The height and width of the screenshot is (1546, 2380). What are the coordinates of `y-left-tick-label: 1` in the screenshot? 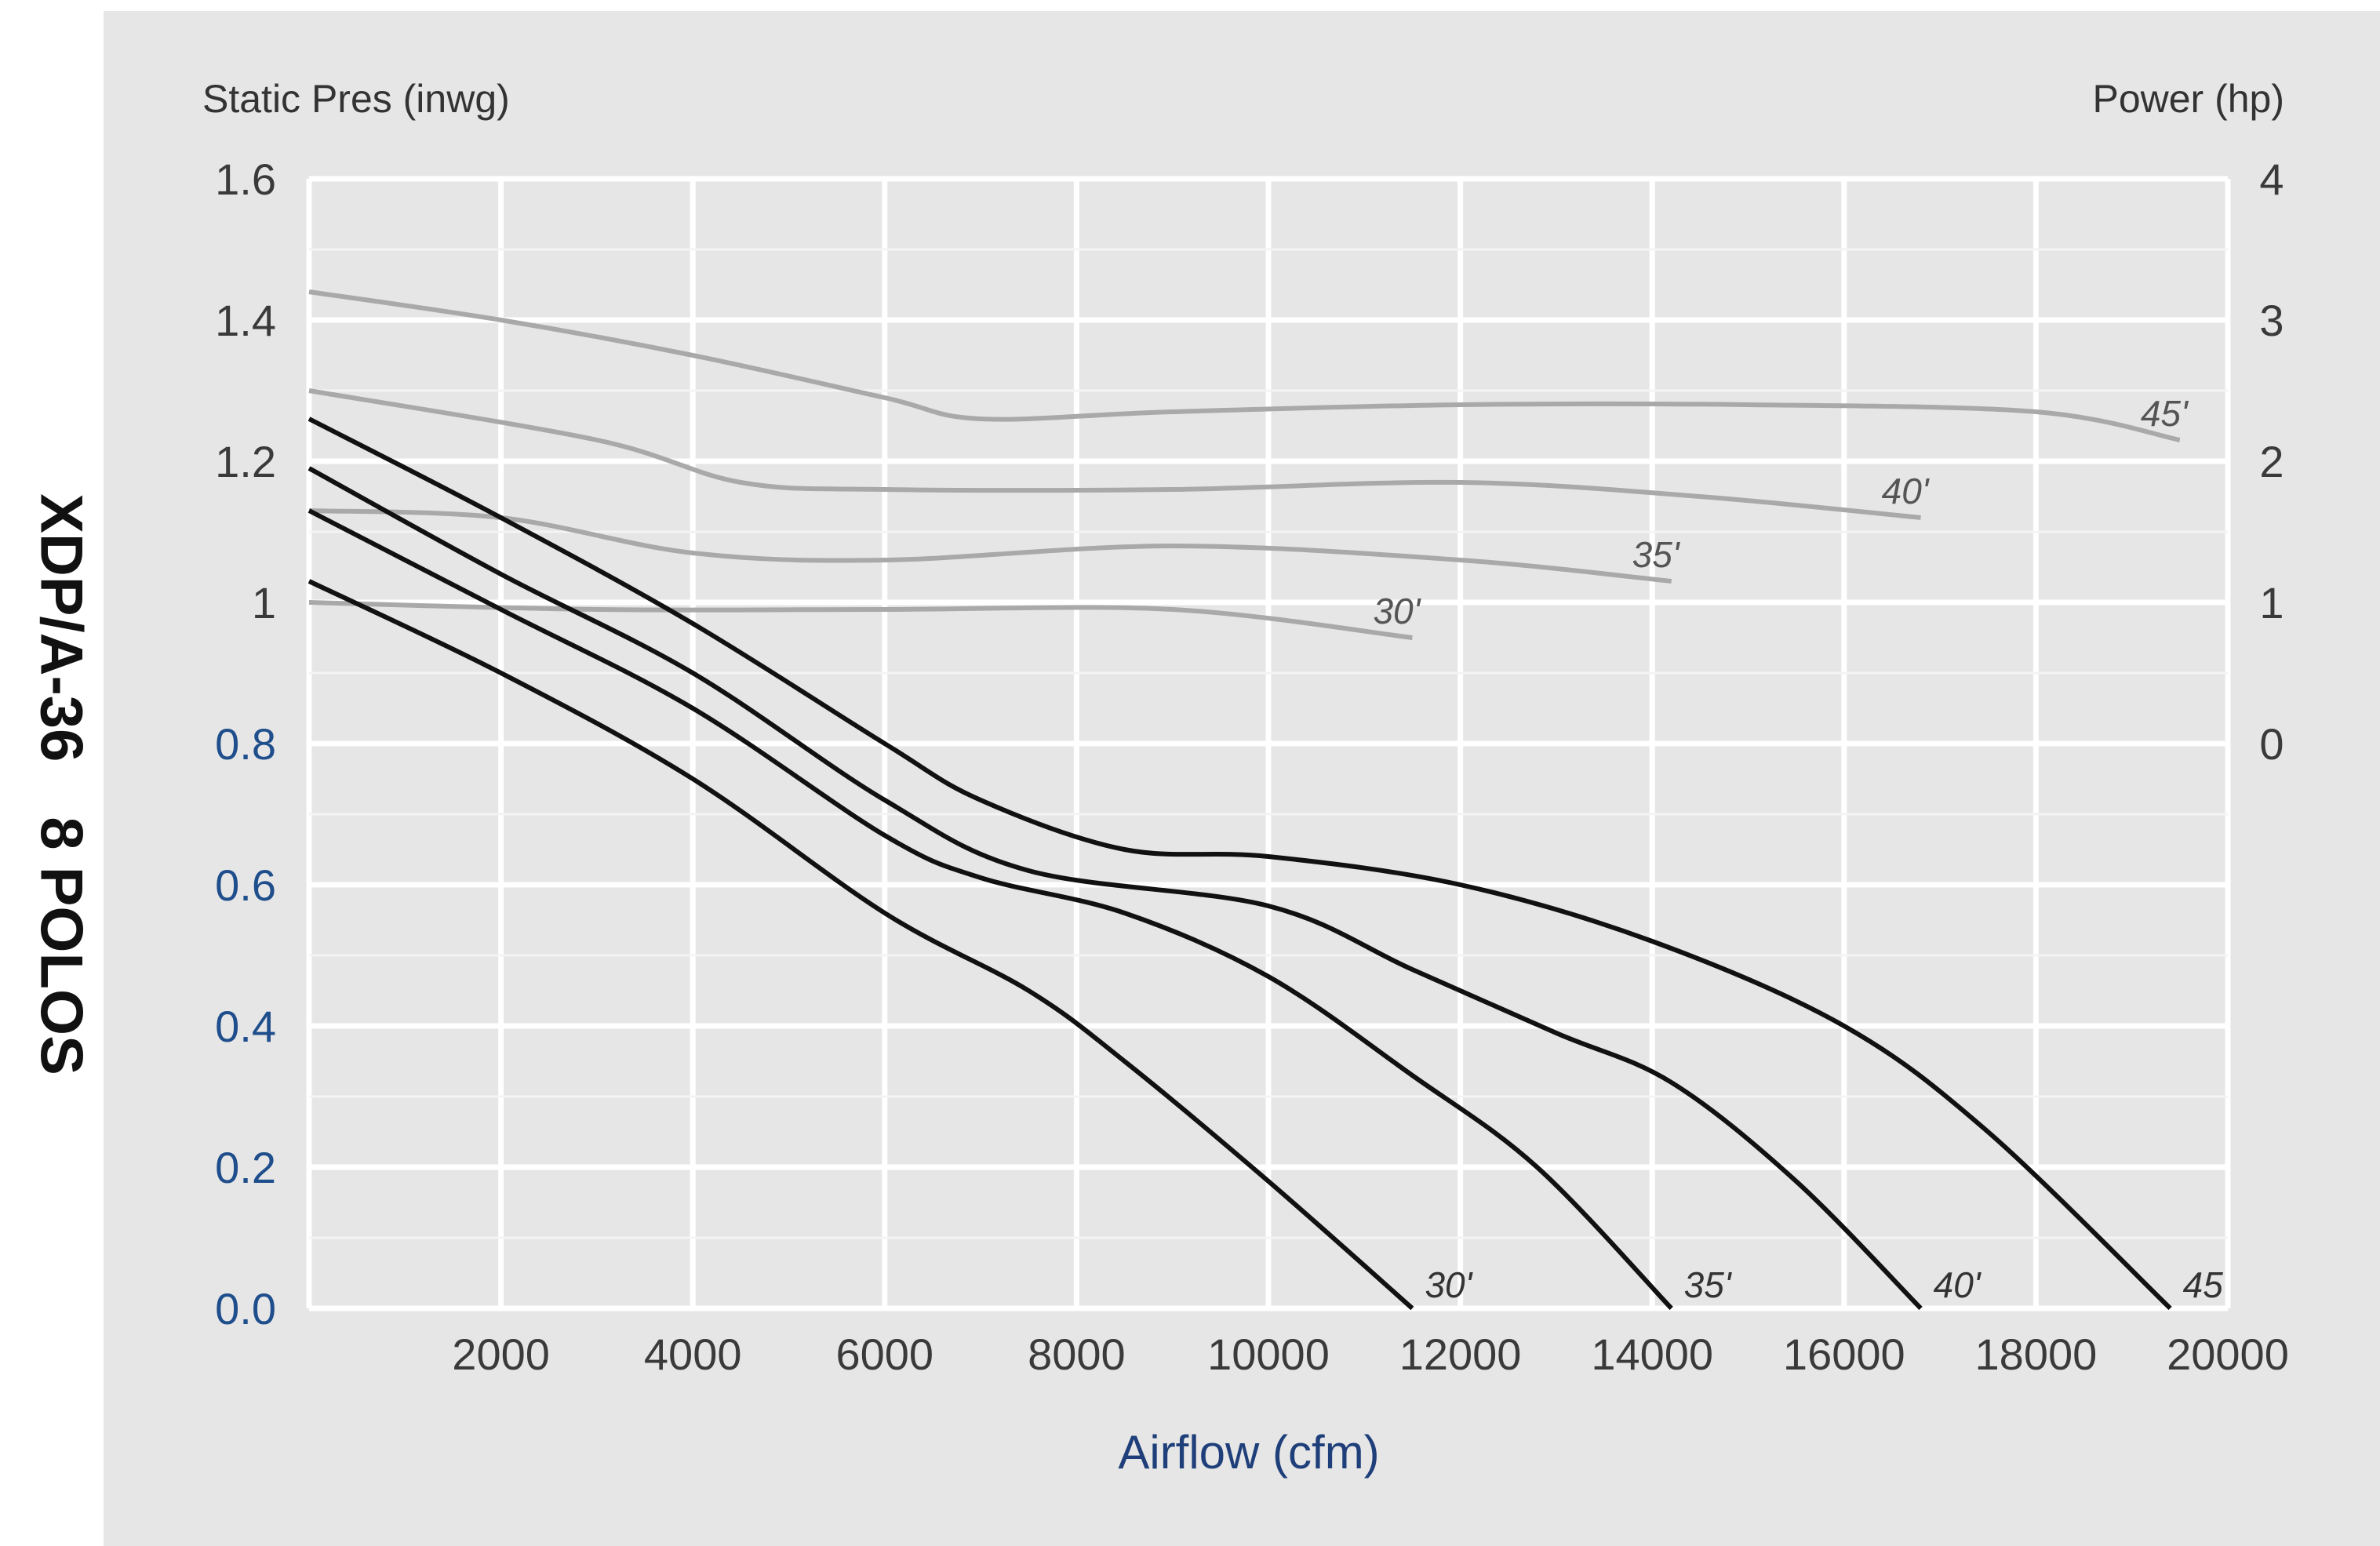 It's located at (264, 602).